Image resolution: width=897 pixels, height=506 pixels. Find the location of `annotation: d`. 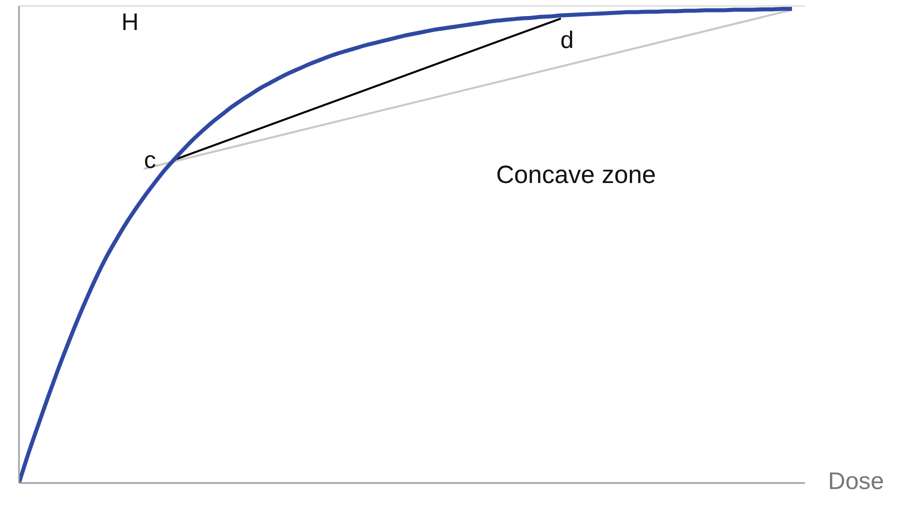

annotation: d is located at coordinates (567, 40).